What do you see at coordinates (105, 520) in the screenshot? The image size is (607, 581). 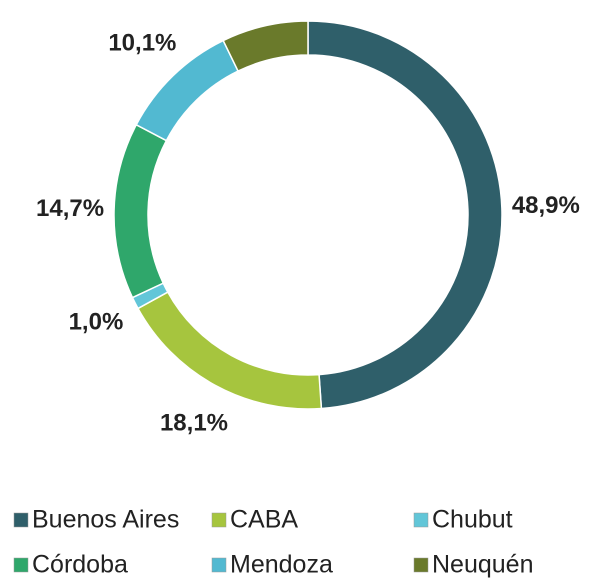 I see `legend-label: Buenos Aires` at bounding box center [105, 520].